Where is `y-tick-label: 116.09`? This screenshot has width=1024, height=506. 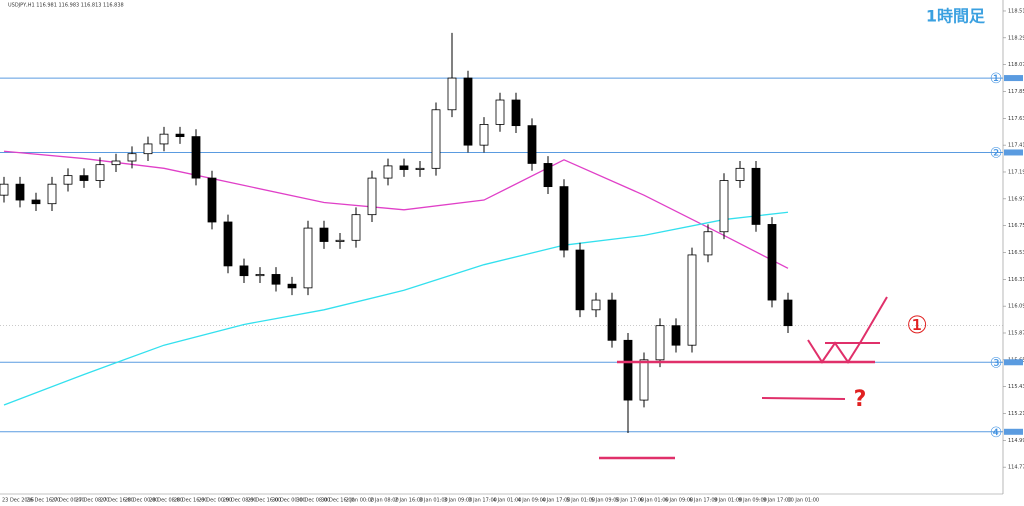
y-tick-label: 116.09 is located at coordinates (1016, 307).